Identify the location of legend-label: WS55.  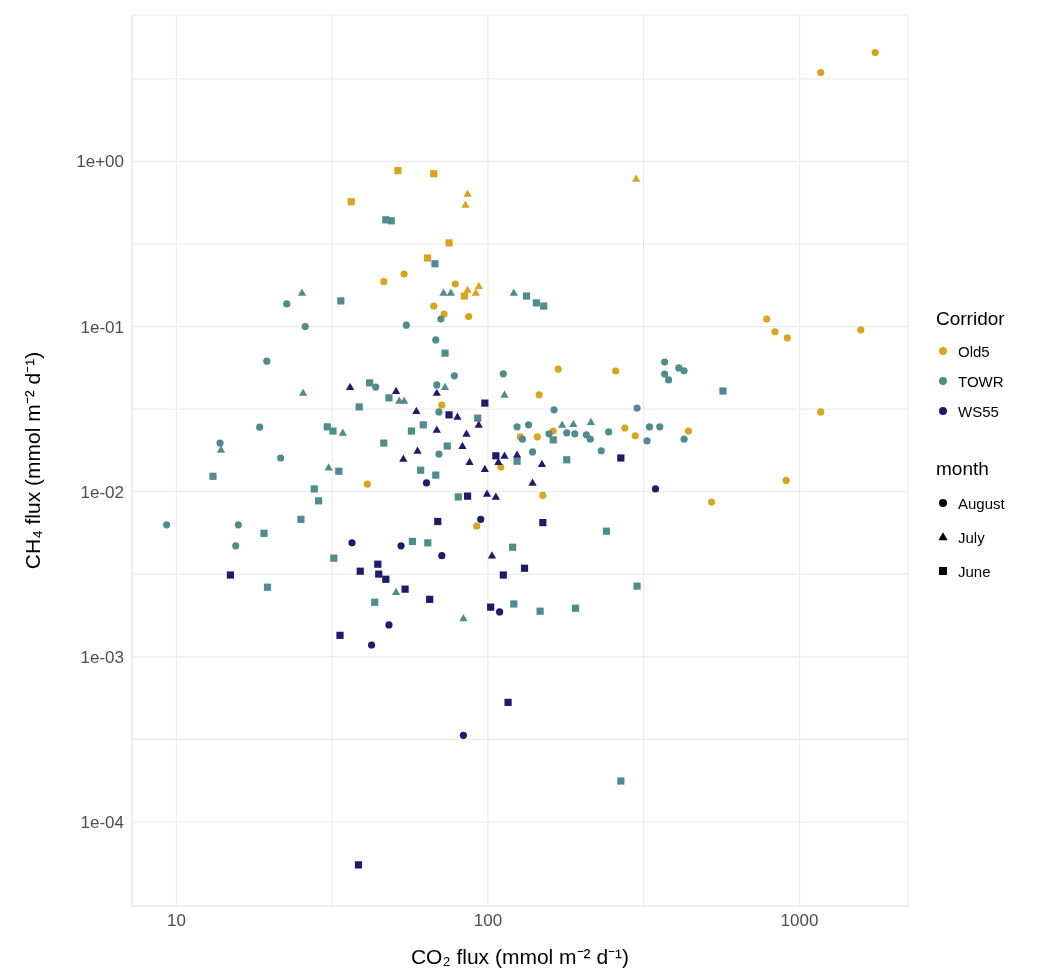
(978, 411).